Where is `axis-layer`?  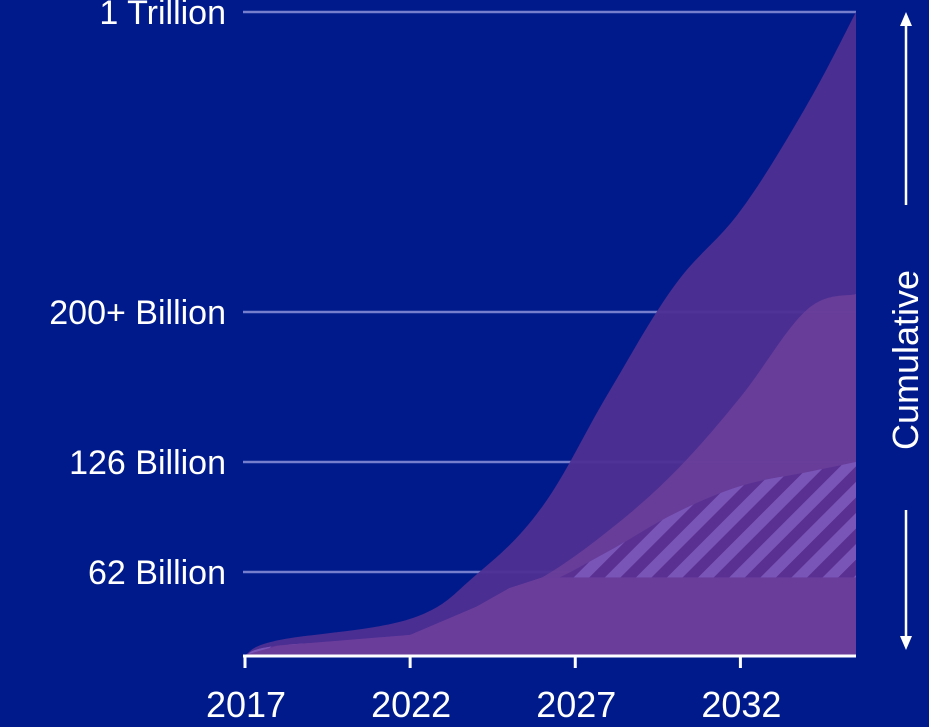
axis-layer is located at coordinates (549, 661).